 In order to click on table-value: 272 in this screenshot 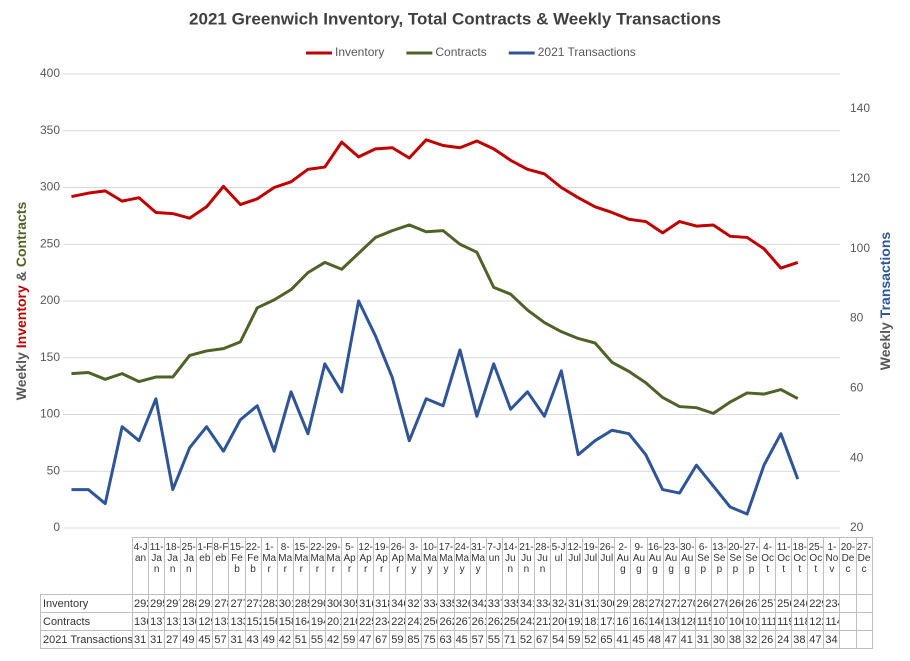, I will do `click(671, 604)`.